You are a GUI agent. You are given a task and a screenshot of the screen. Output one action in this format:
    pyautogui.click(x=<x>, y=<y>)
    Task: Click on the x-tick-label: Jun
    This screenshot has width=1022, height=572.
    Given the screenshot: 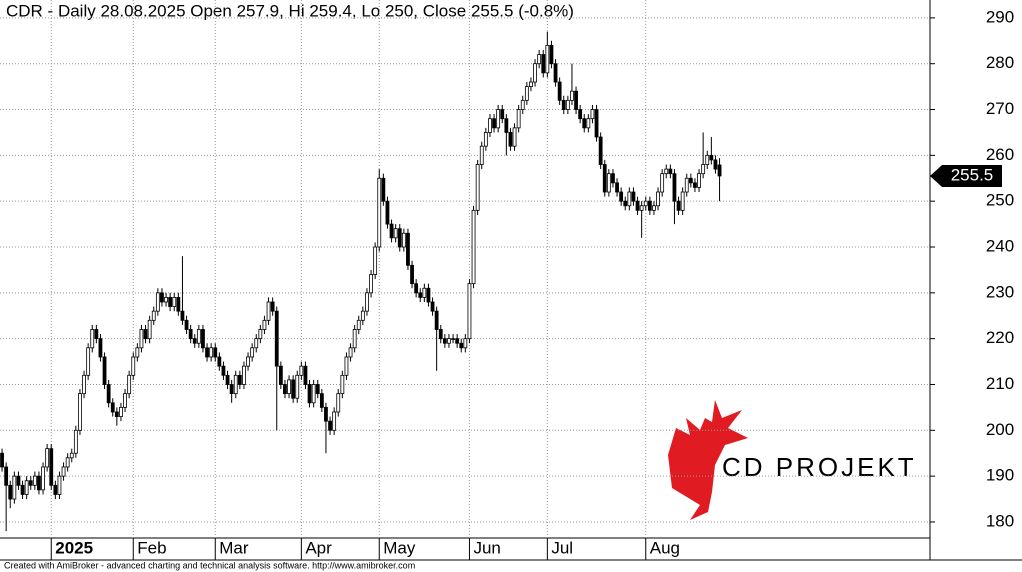 What is the action you would take?
    pyautogui.click(x=486, y=547)
    